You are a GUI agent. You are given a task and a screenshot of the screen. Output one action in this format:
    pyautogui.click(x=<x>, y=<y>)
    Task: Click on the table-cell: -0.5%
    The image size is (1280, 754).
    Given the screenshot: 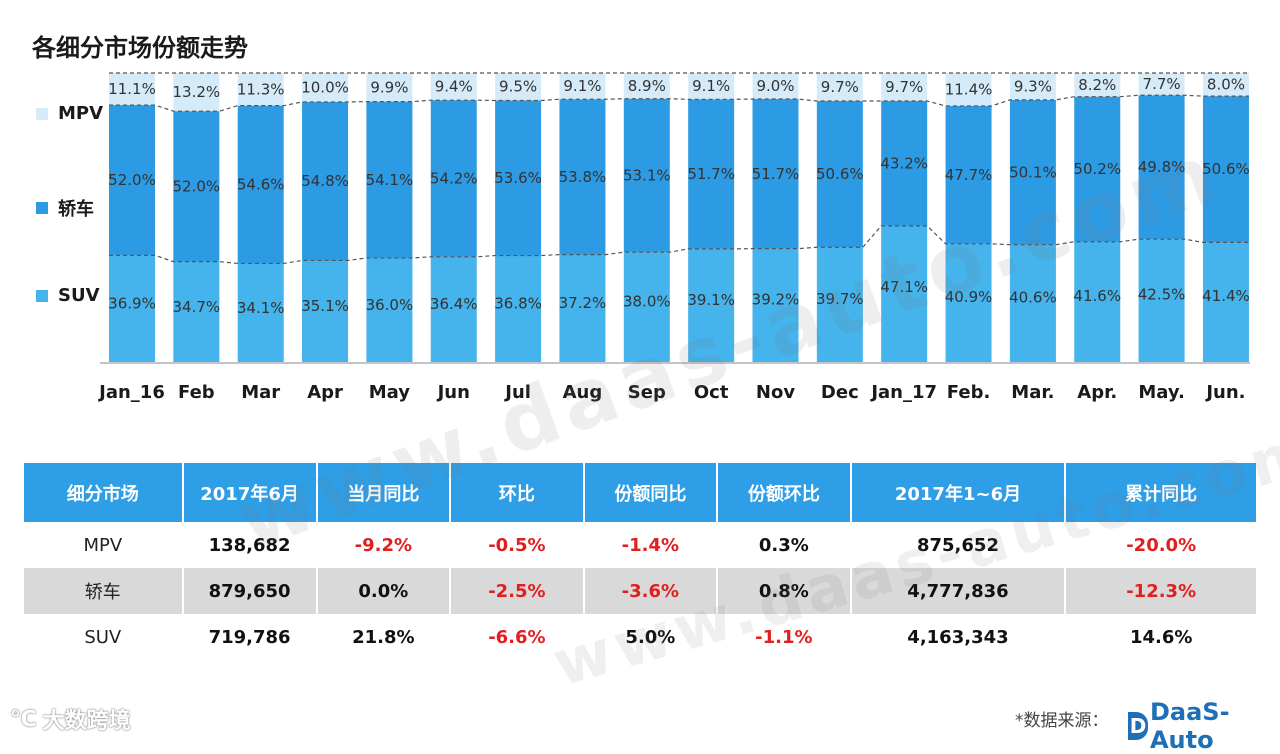 What is the action you would take?
    pyautogui.click(x=517, y=545)
    